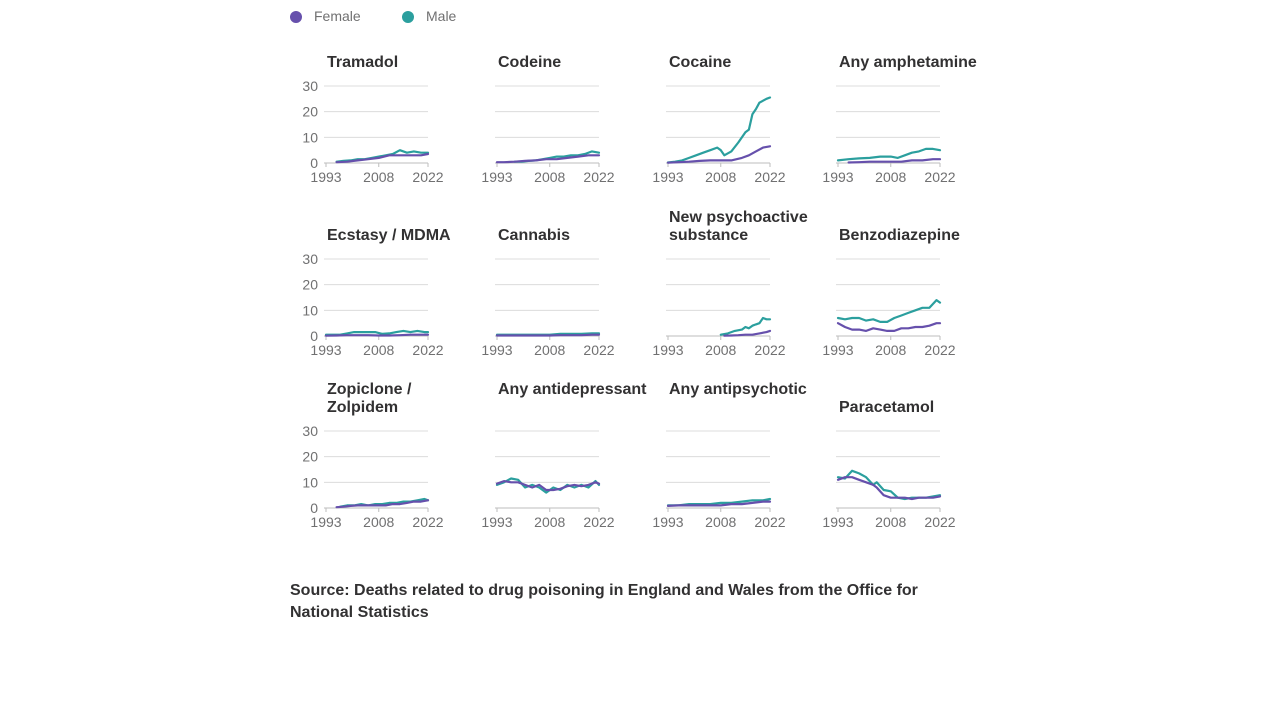 The height and width of the screenshot is (720, 1280). Describe the element at coordinates (564, 455) in the screenshot. I see `chart-panel: Any antidepressant 1993 2008 2022` at that location.